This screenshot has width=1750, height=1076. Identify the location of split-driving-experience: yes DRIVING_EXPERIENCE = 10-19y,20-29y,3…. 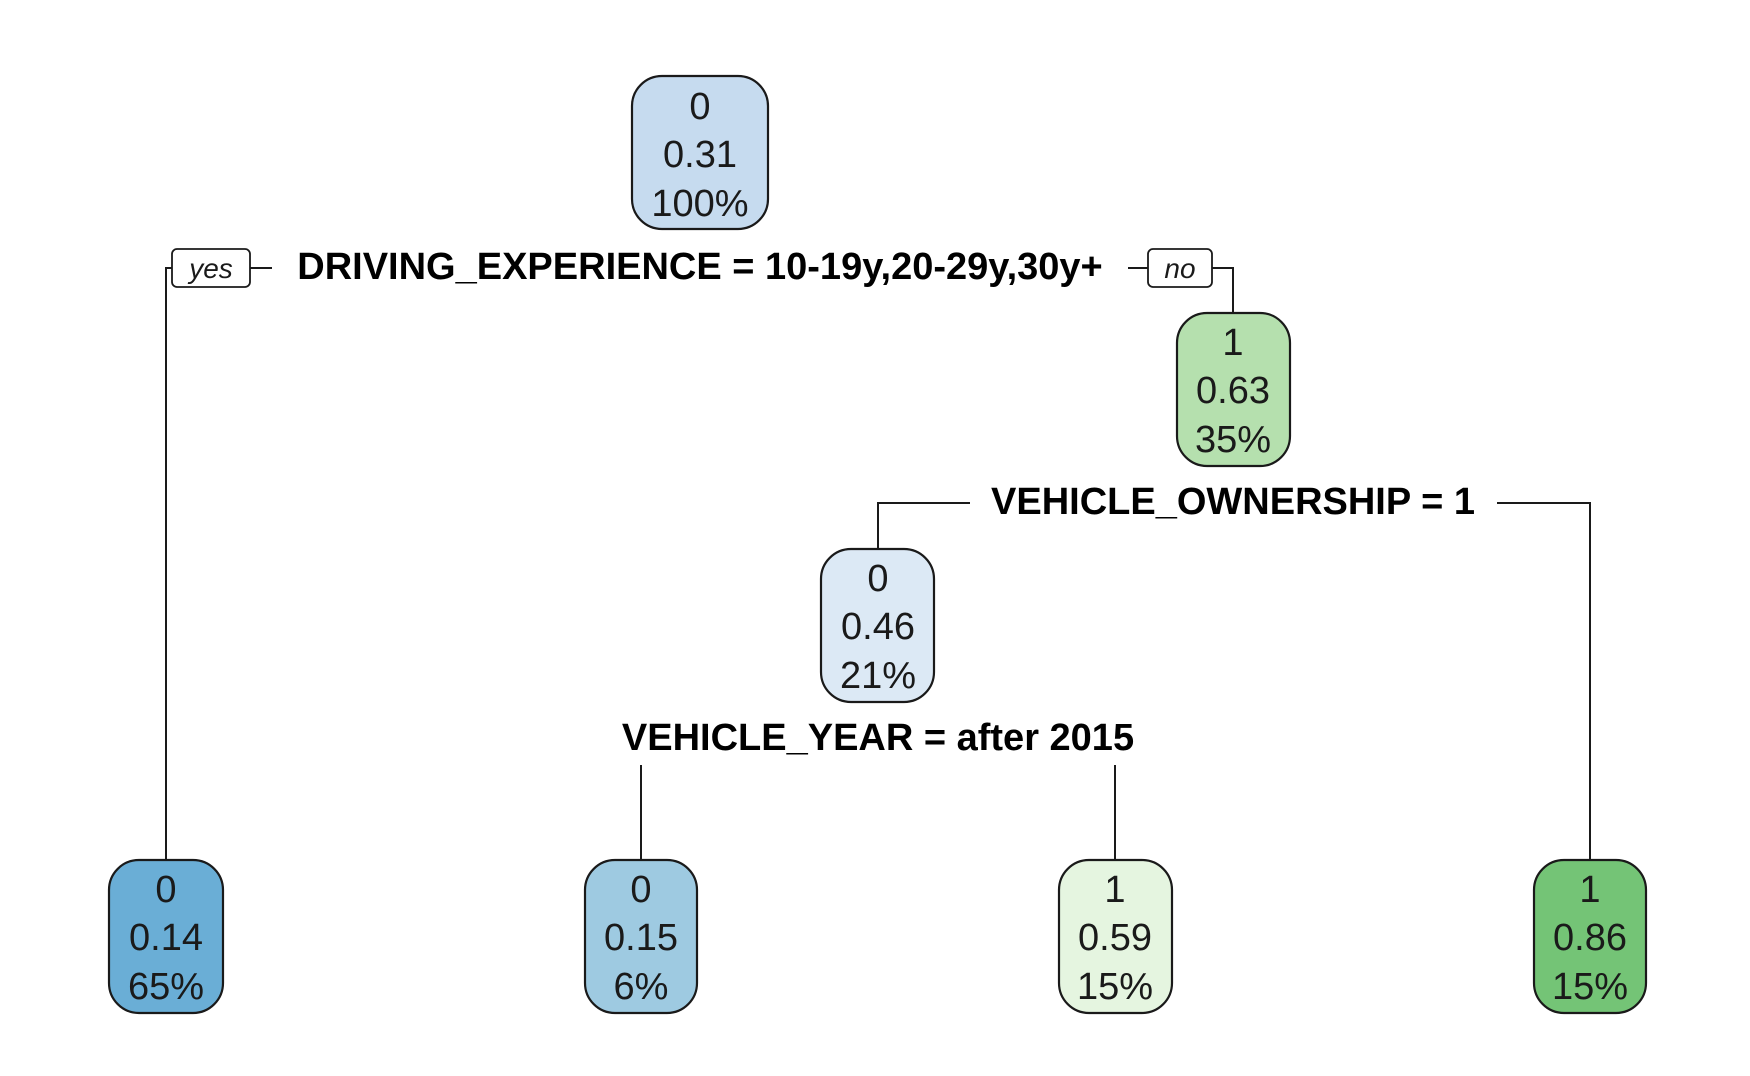
(692, 267).